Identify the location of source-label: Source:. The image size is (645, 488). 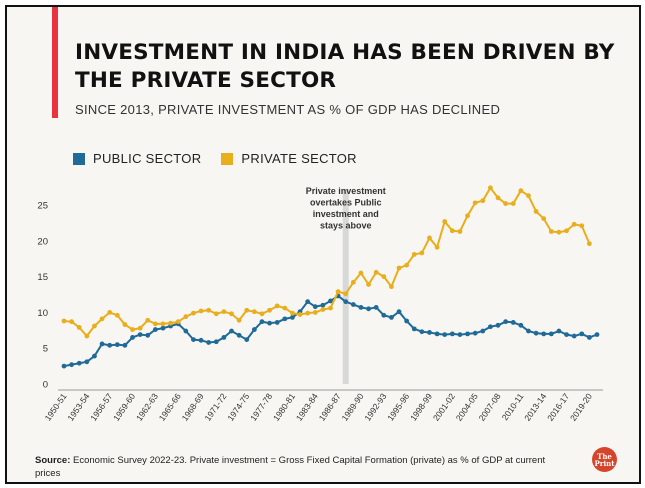
(53, 460).